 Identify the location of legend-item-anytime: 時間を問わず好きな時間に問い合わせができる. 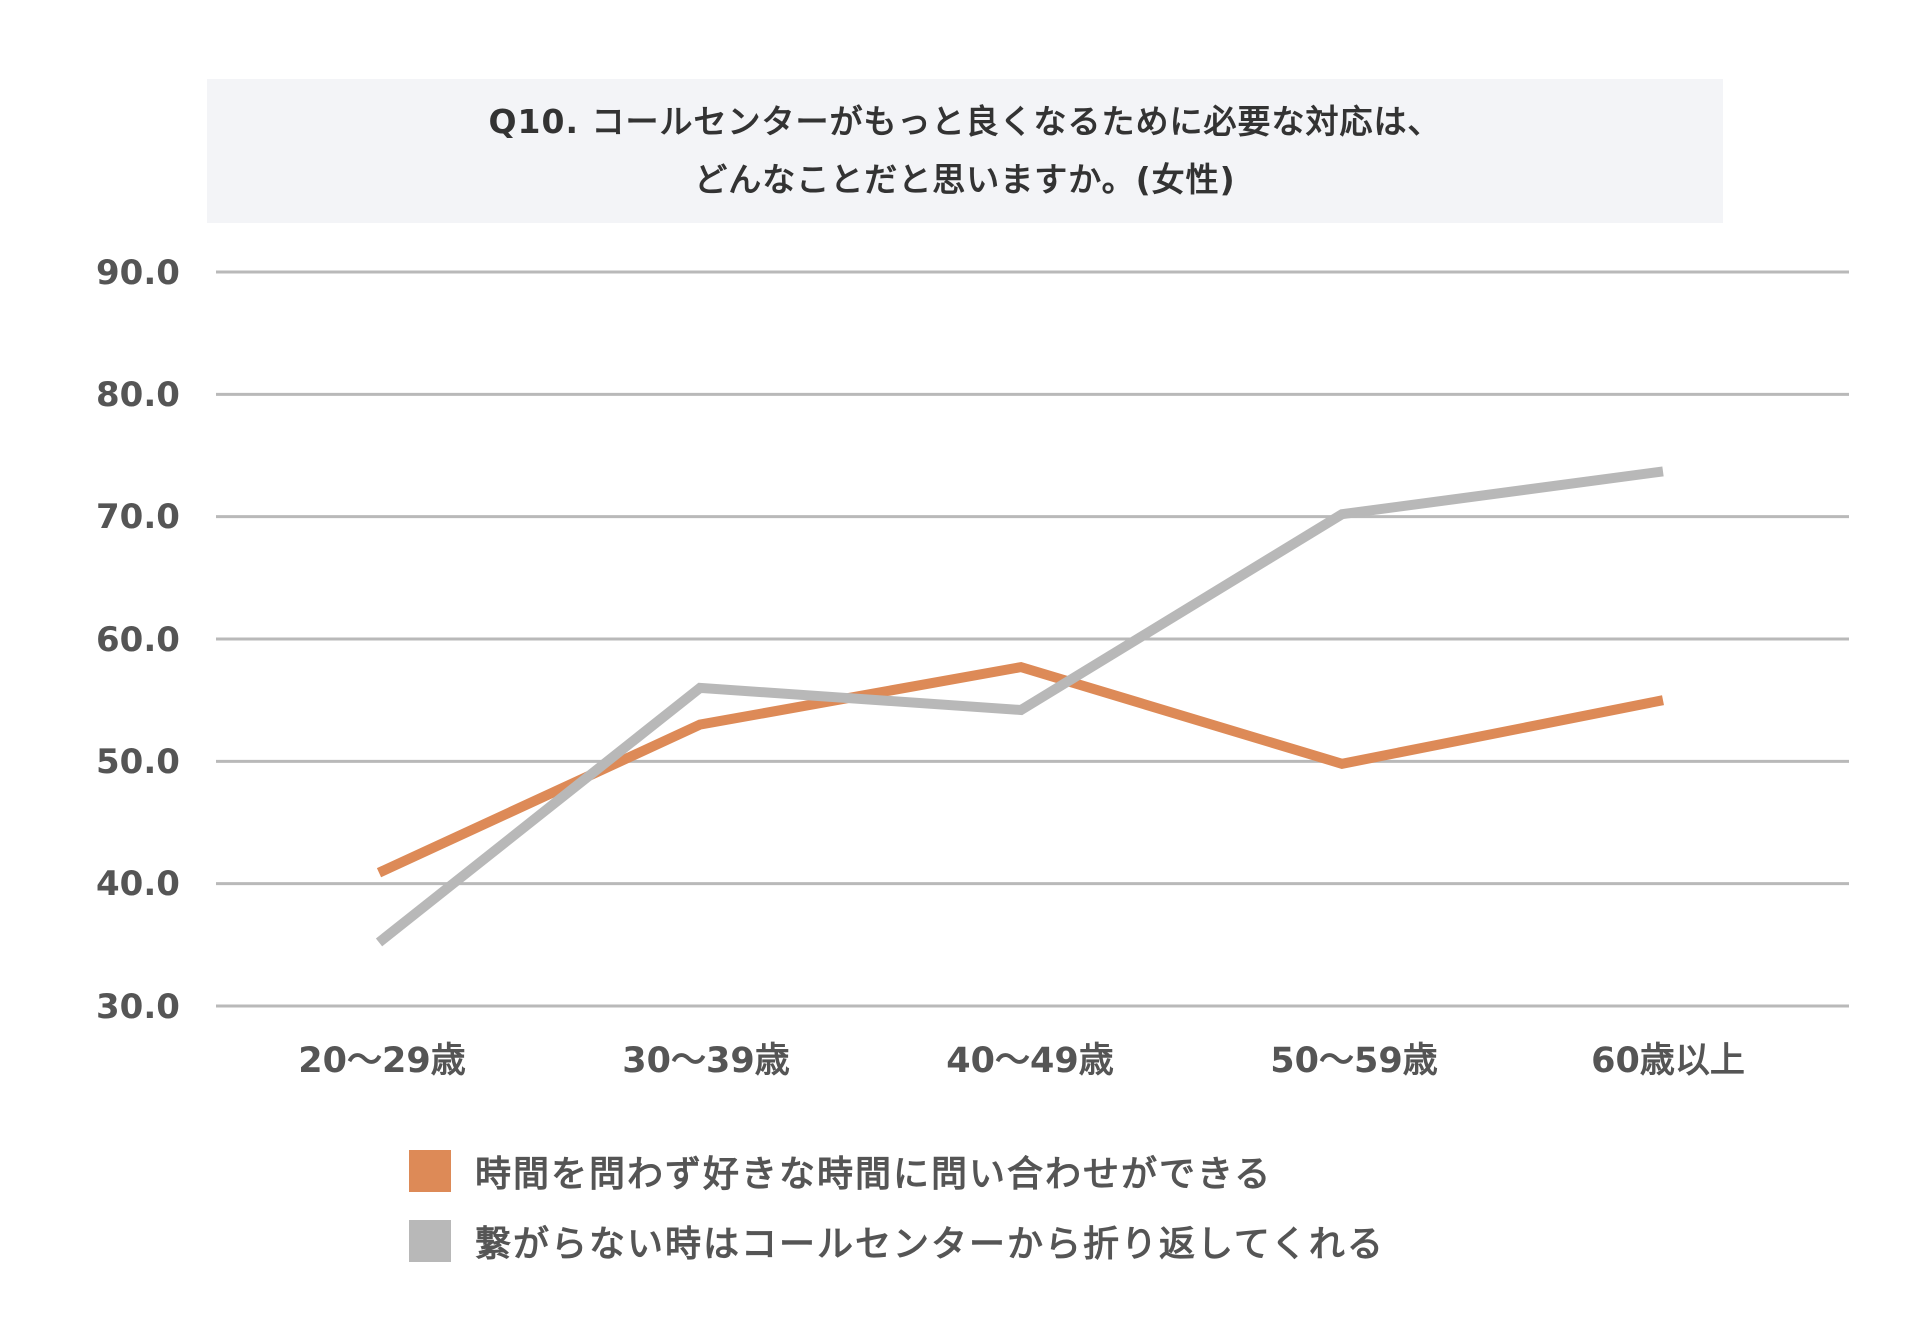
(840, 1171).